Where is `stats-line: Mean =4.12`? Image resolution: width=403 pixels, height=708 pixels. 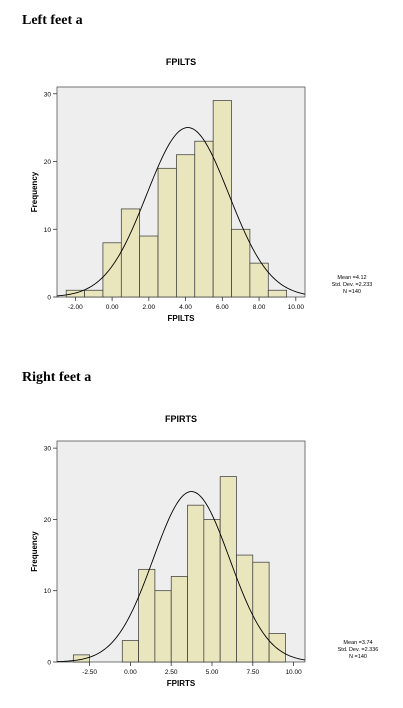
stats-line: Mean =4.12 is located at coordinates (351, 278).